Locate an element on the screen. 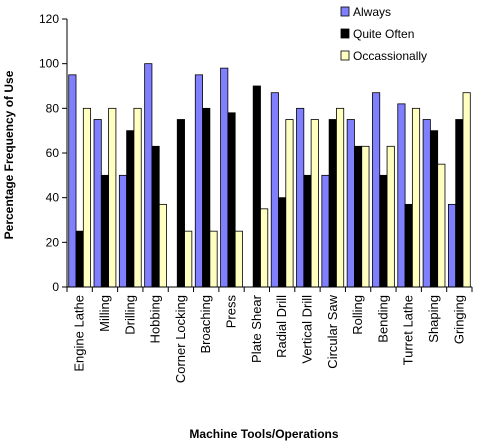  legend: Always Quite Often Occassionally is located at coordinates (383, 34).